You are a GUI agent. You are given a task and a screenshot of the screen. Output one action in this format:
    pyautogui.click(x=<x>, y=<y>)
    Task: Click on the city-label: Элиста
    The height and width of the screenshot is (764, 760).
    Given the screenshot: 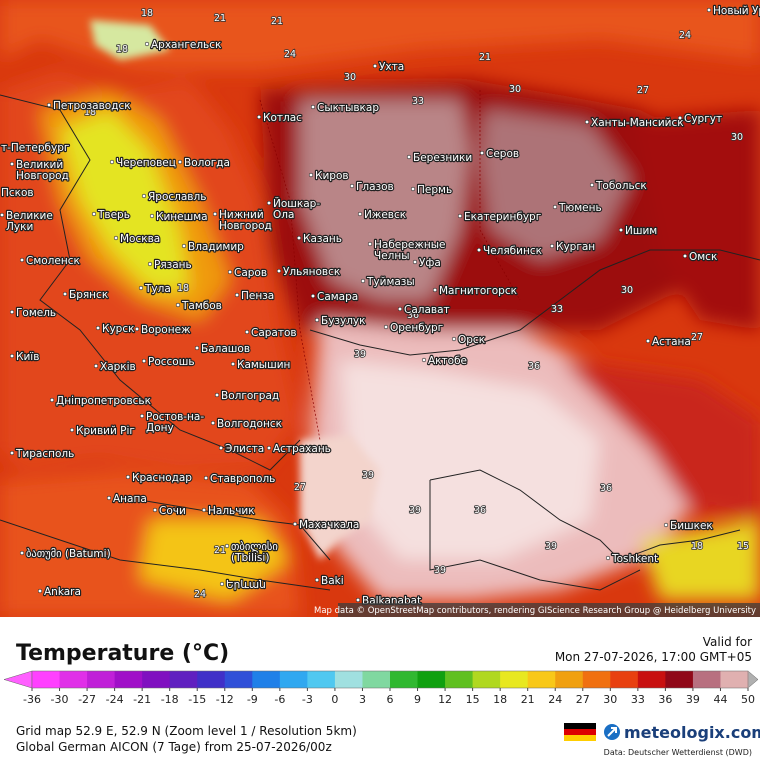 What is the action you would take?
    pyautogui.click(x=244, y=449)
    